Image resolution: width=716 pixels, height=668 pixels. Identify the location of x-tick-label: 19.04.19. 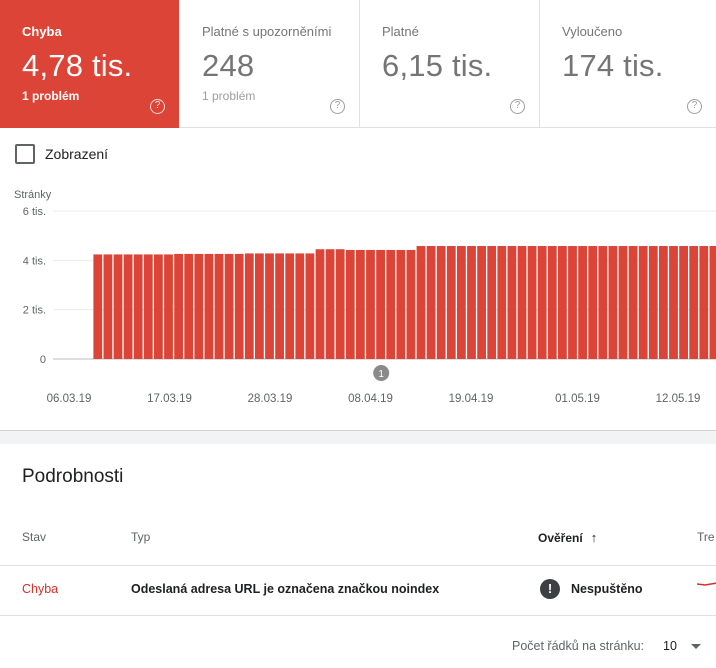
(471, 399).